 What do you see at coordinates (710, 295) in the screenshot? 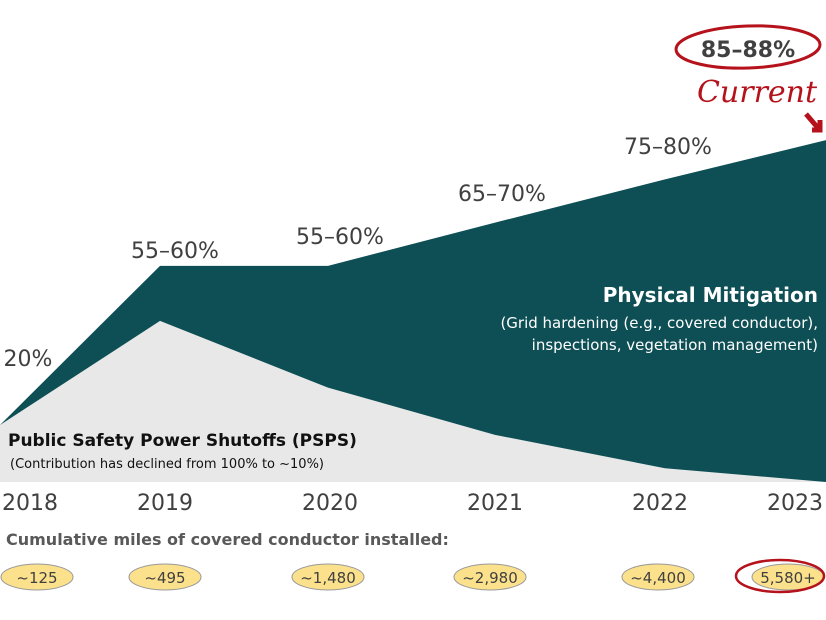
I see `physical-title: Physical Mitigation` at bounding box center [710, 295].